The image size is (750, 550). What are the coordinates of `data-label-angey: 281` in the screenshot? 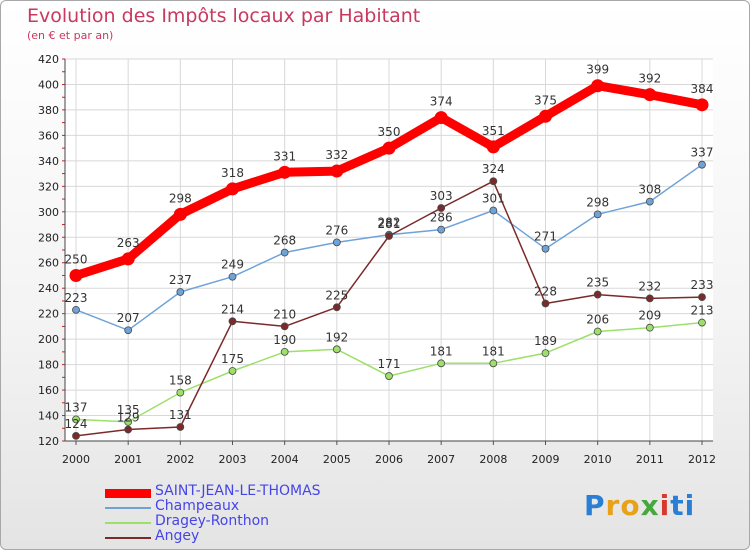 It's located at (389, 224).